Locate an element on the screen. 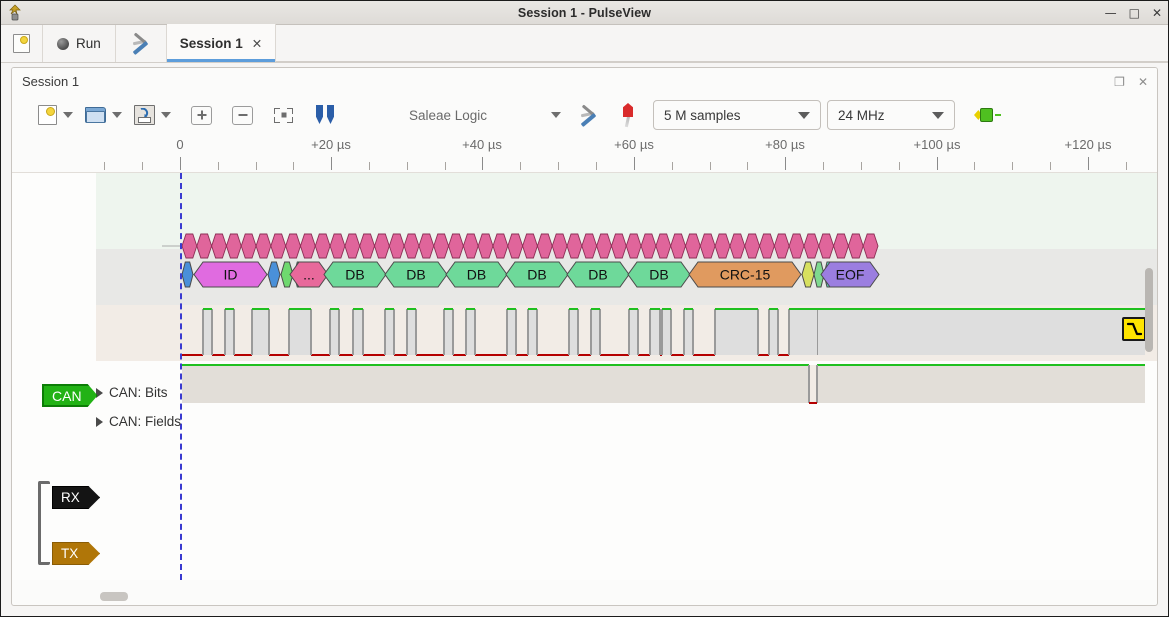 The width and height of the screenshot is (1169, 617). zoom-in-button is located at coordinates (201, 115).